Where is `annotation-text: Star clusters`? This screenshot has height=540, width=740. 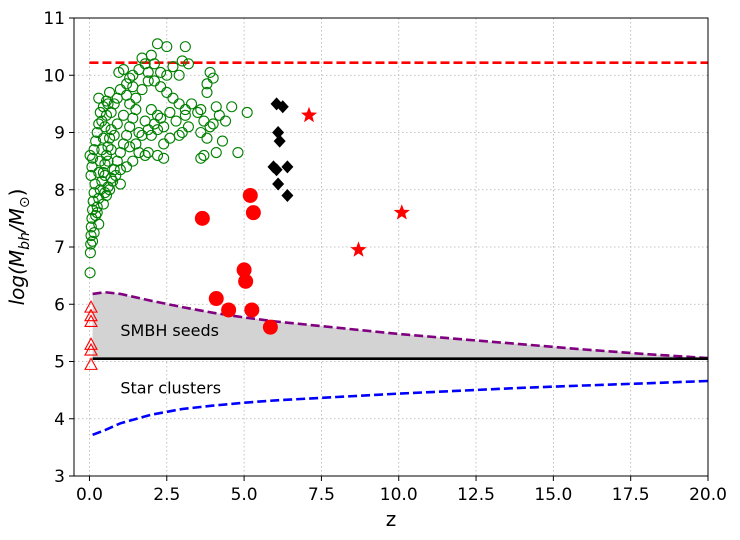 annotation-text: Star clusters is located at coordinates (170, 387).